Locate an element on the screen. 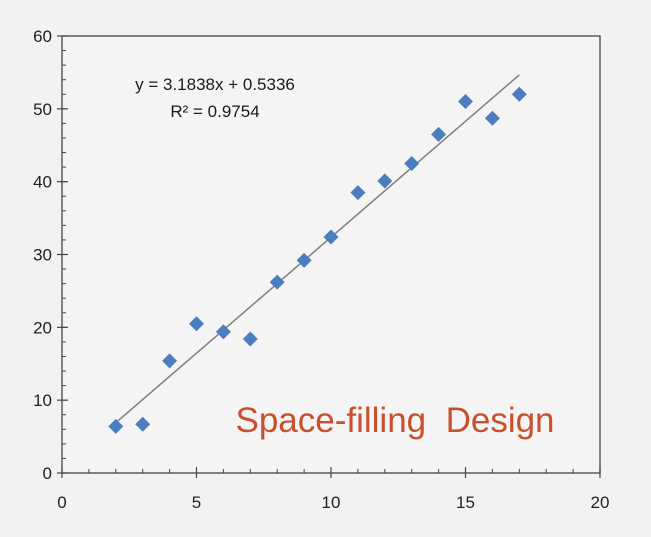 Image resolution: width=651 pixels, height=537 pixels. y-tick-label: 20 is located at coordinates (42, 327).